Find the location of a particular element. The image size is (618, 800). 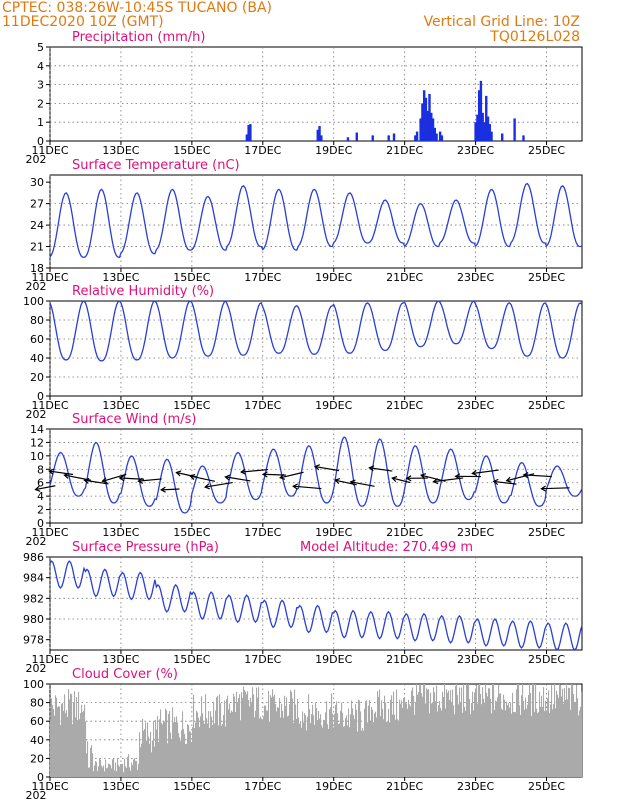

x-tick-label: 23DEC is located at coordinates (475, 277).